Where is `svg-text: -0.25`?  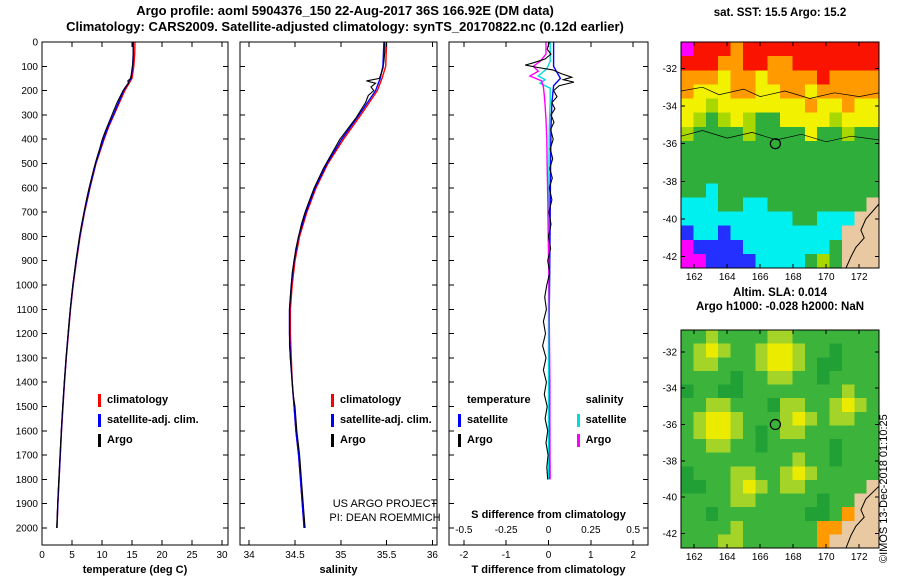 svg-text: -0.25 is located at coordinates (506, 530).